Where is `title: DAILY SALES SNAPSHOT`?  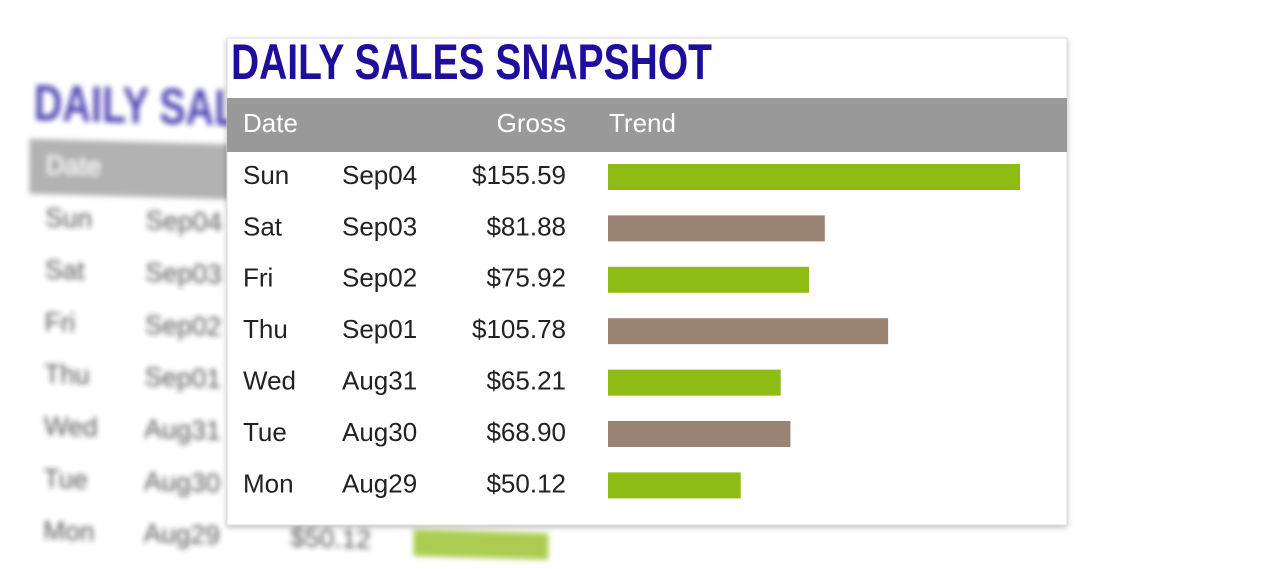
title: DAILY SALES SNAPSHOT is located at coordinates (471, 61).